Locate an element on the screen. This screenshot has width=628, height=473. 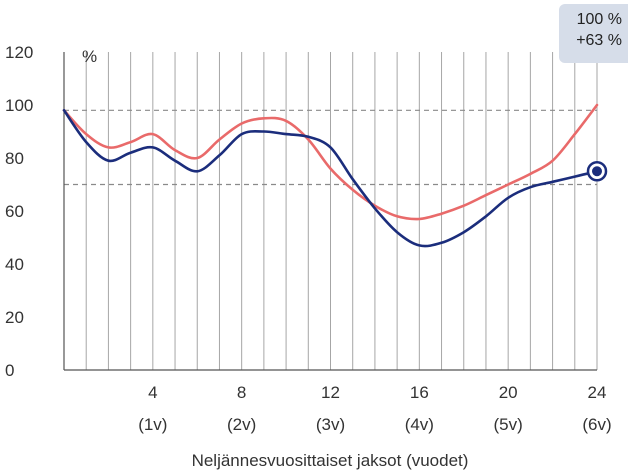
callout-change: +63 % is located at coordinates (599, 40).